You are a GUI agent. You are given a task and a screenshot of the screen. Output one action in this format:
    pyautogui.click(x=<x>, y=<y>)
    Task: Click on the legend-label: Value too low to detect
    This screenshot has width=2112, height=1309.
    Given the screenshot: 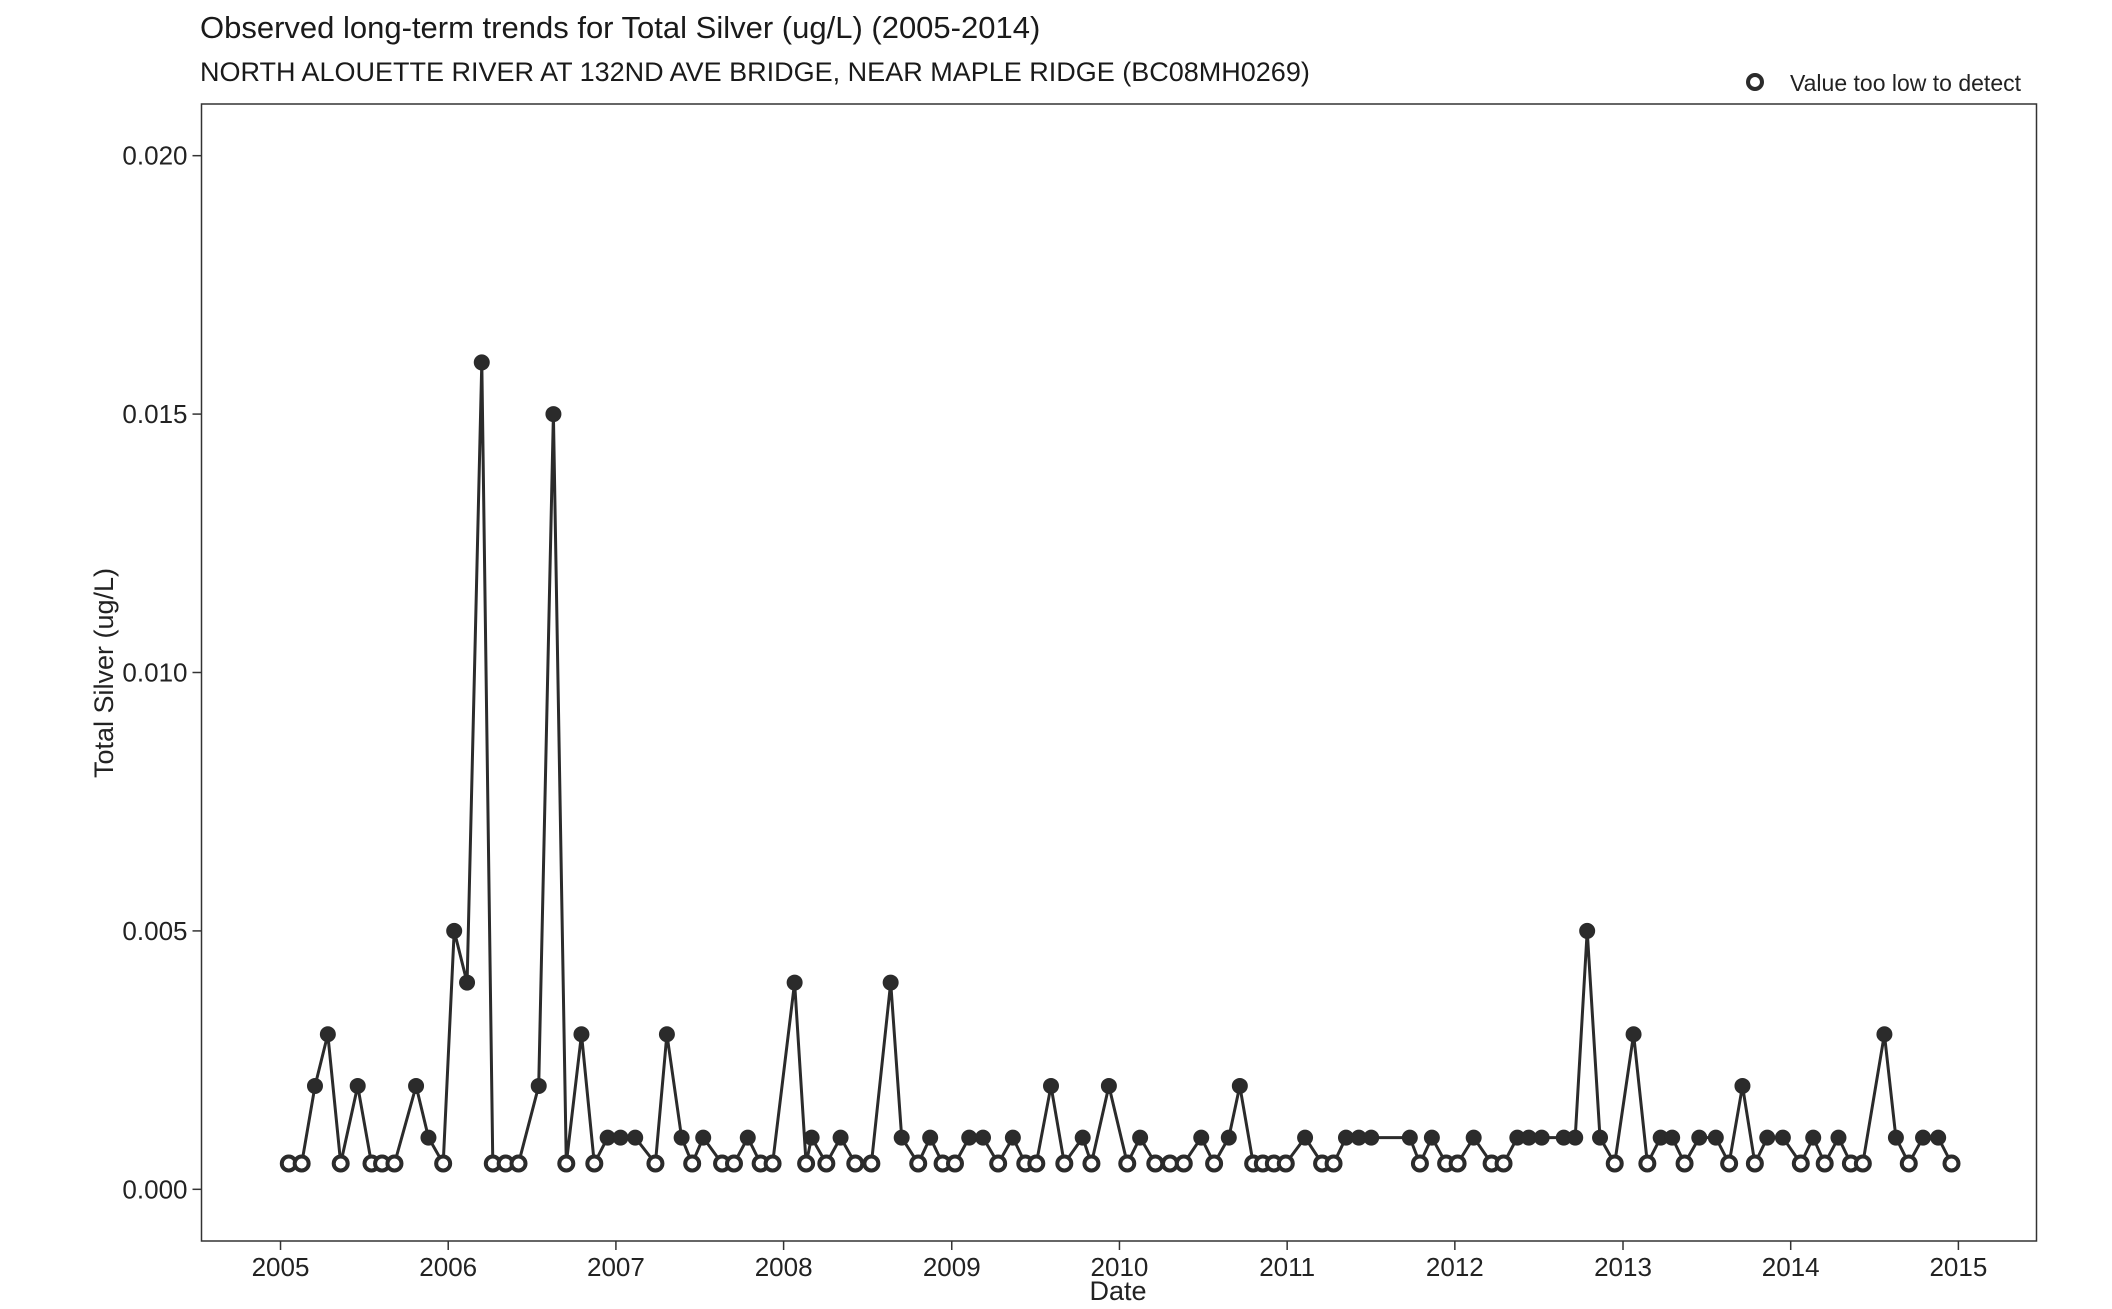 What is the action you would take?
    pyautogui.click(x=1906, y=83)
    